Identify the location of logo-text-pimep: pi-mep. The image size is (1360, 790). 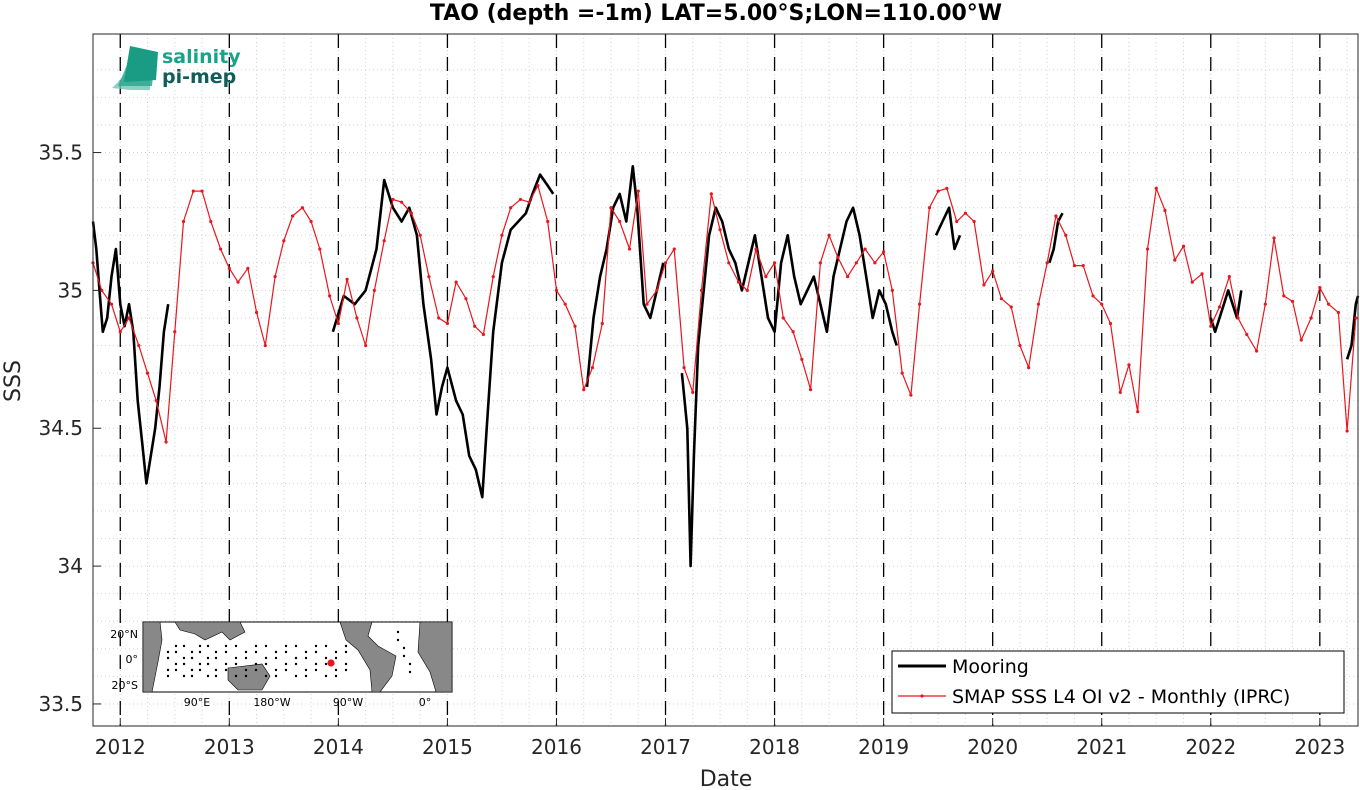
(199, 77).